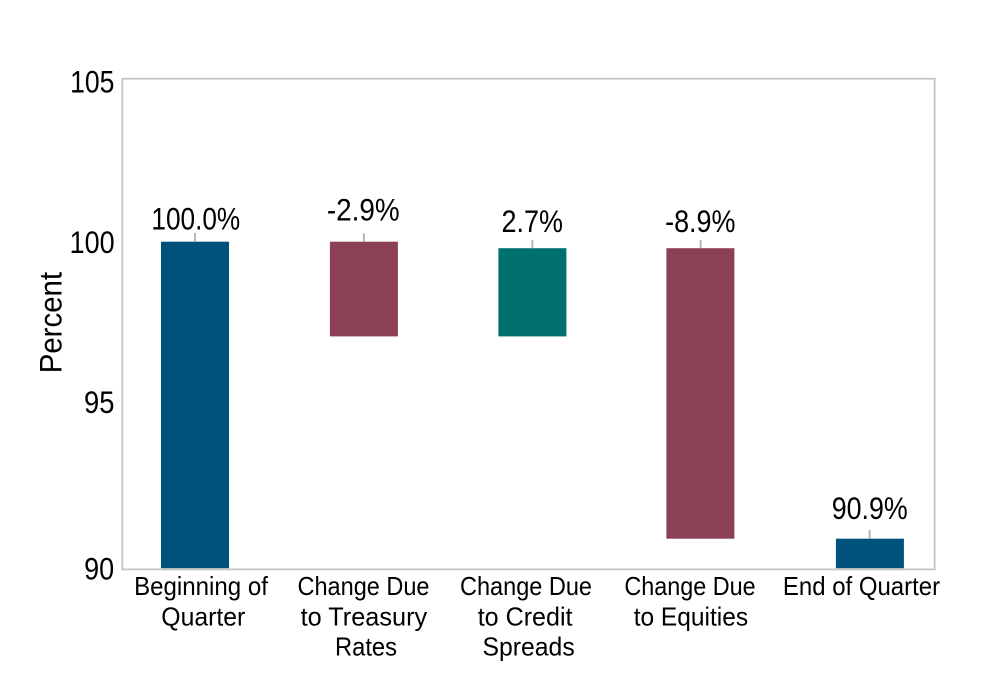  Describe the element at coordinates (50, 323) in the screenshot. I see `svg-text: Percent` at that location.